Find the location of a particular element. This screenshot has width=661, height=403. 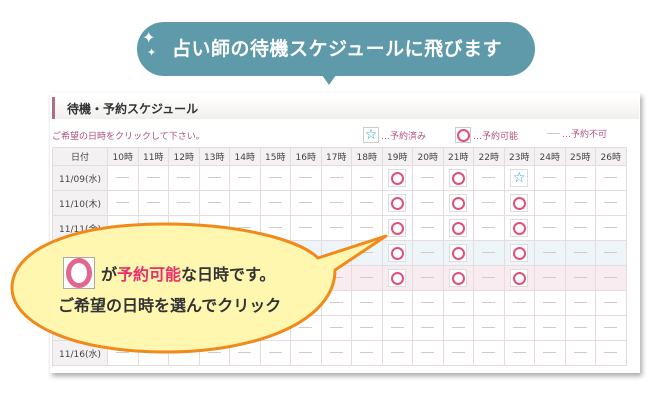

banner-button is located at coordinates (336, 49).